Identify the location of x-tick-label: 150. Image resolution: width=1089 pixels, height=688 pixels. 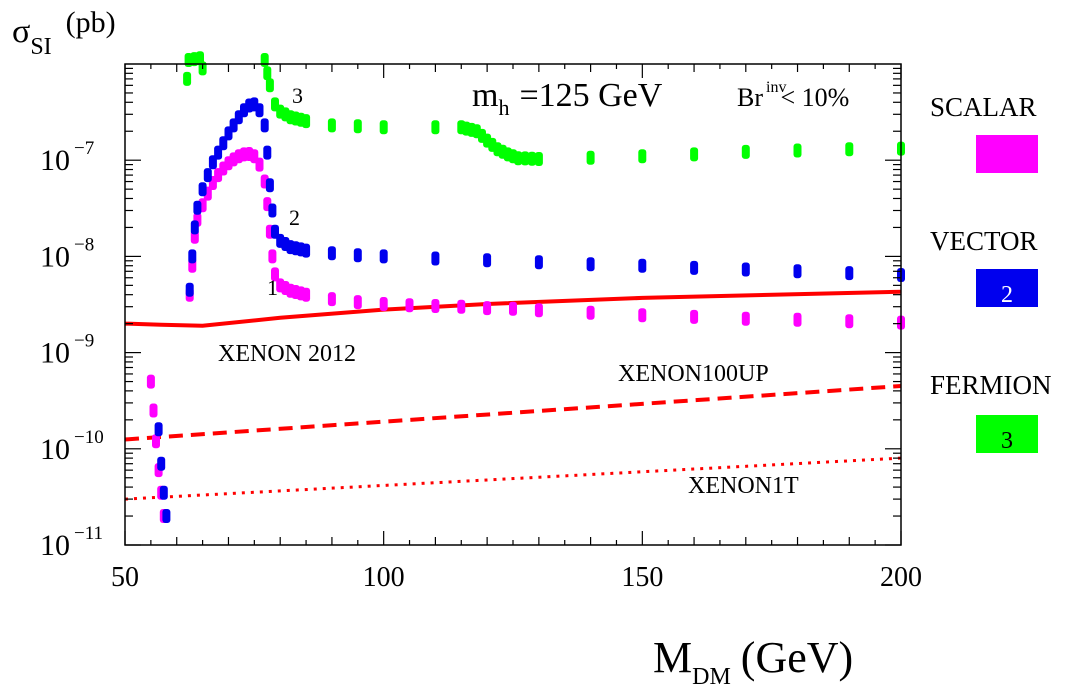
(642, 577).